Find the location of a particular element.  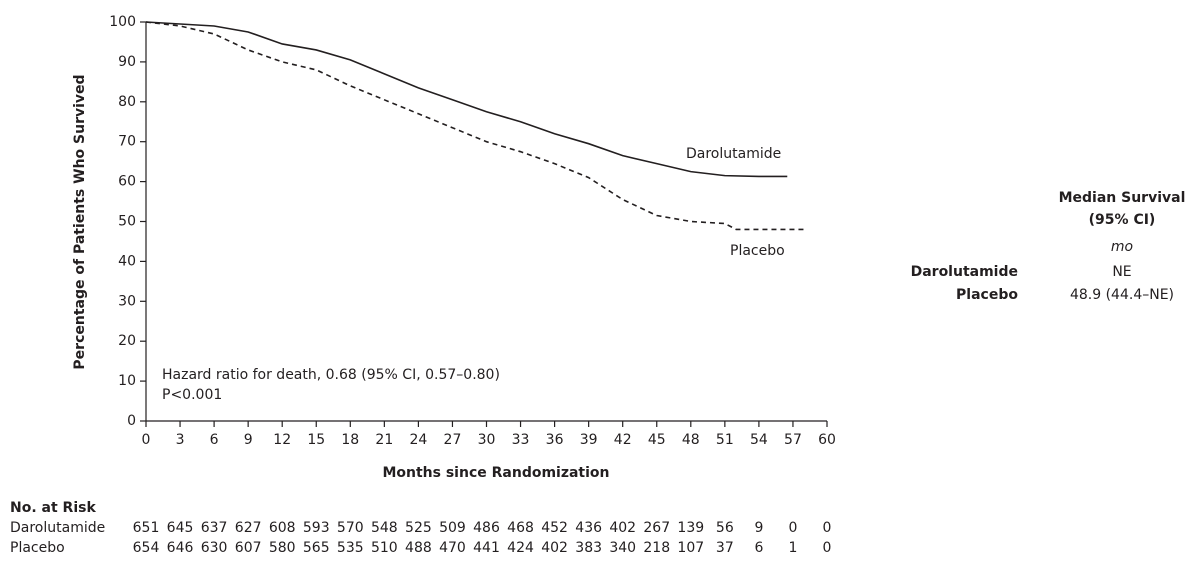

x-tick-label: 33 is located at coordinates (521, 440).